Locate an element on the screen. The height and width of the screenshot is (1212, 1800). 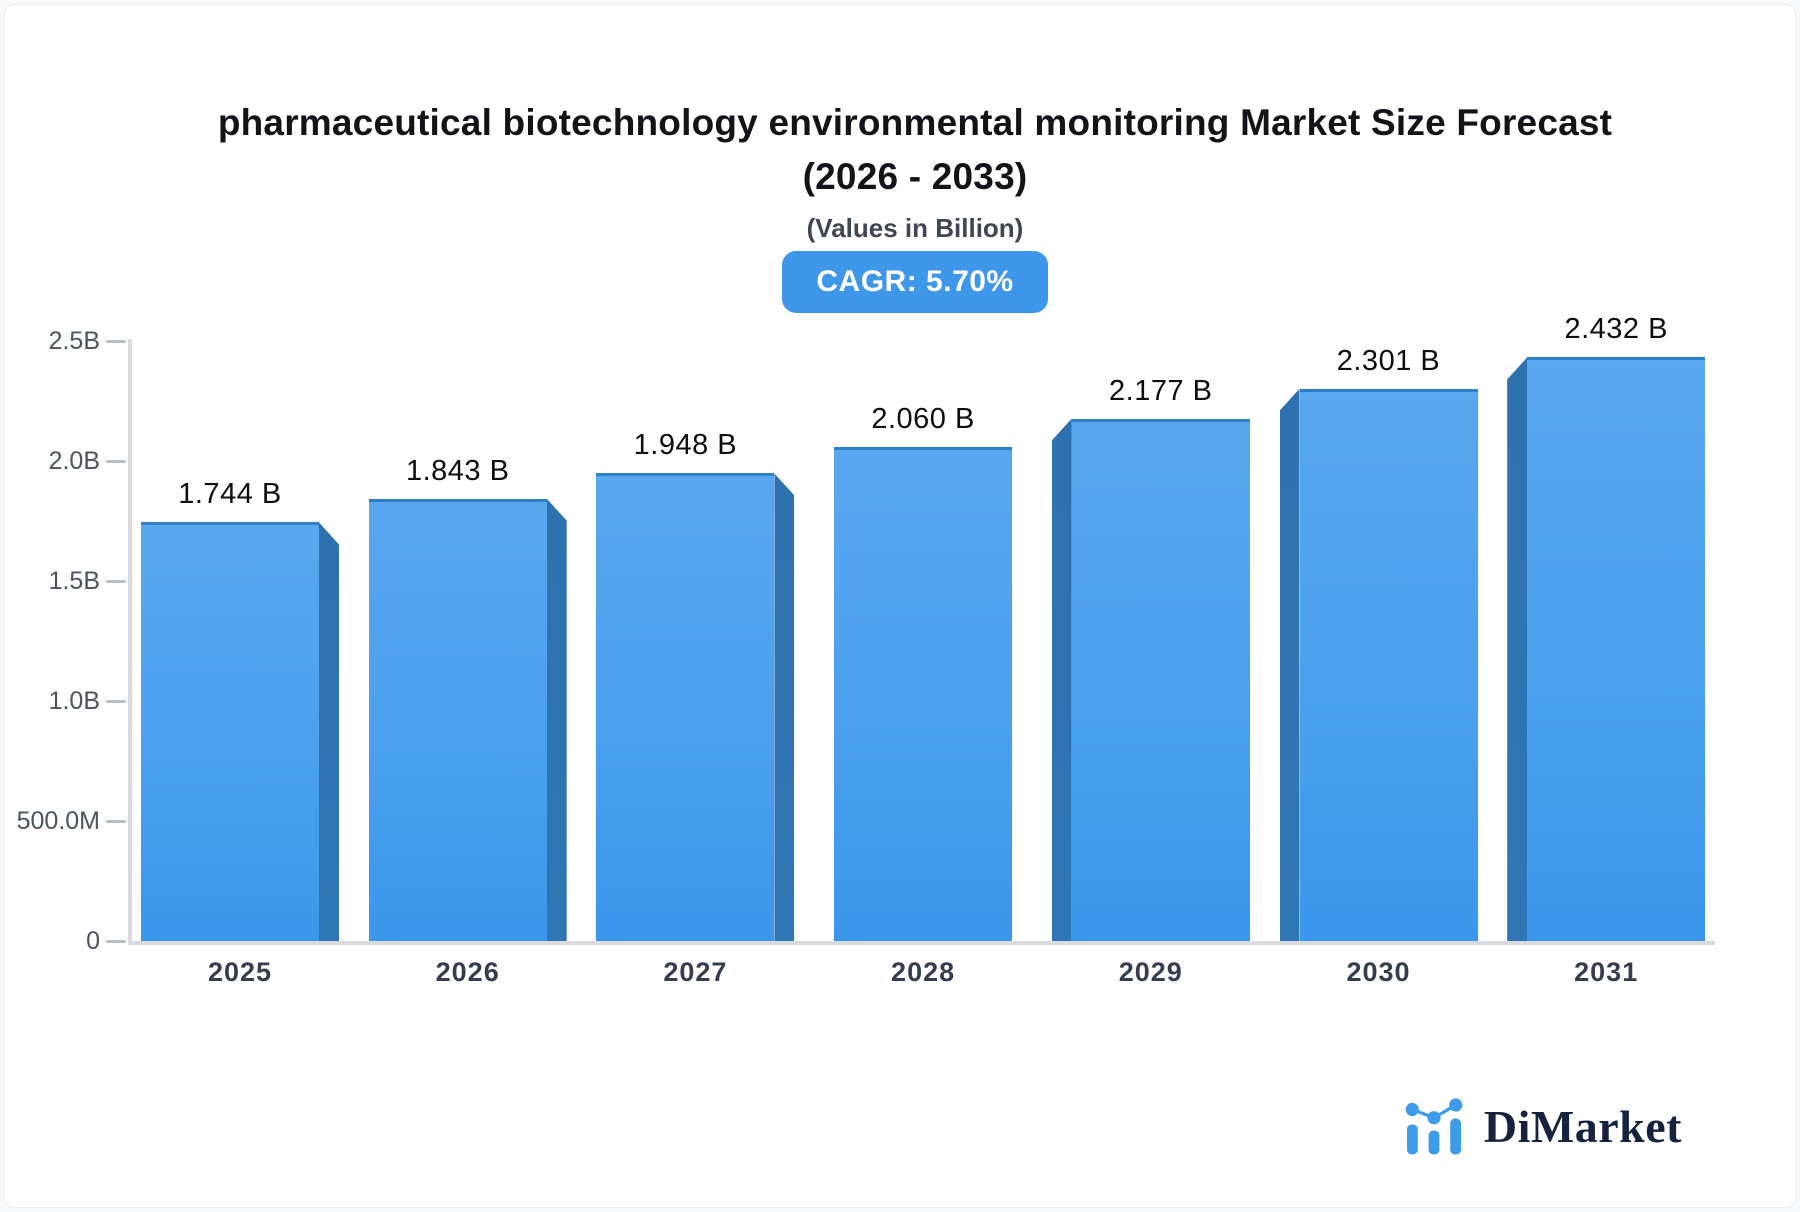
logo-text: DiMarket is located at coordinates (1582, 1126).